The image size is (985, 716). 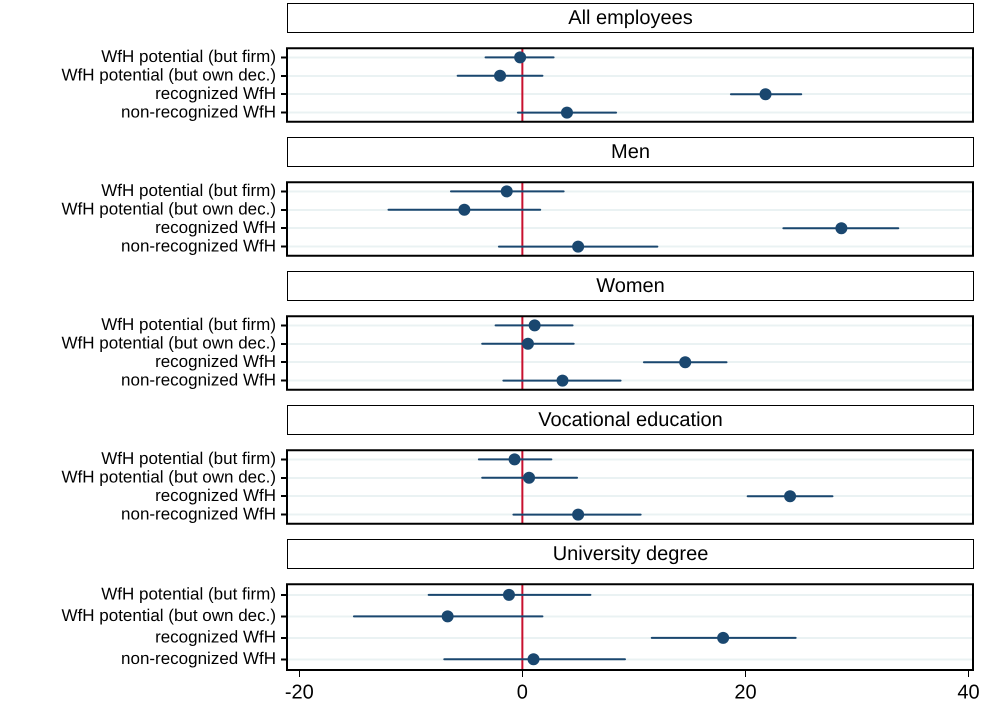 I want to click on chart-title: Vocational education, so click(x=630, y=420).